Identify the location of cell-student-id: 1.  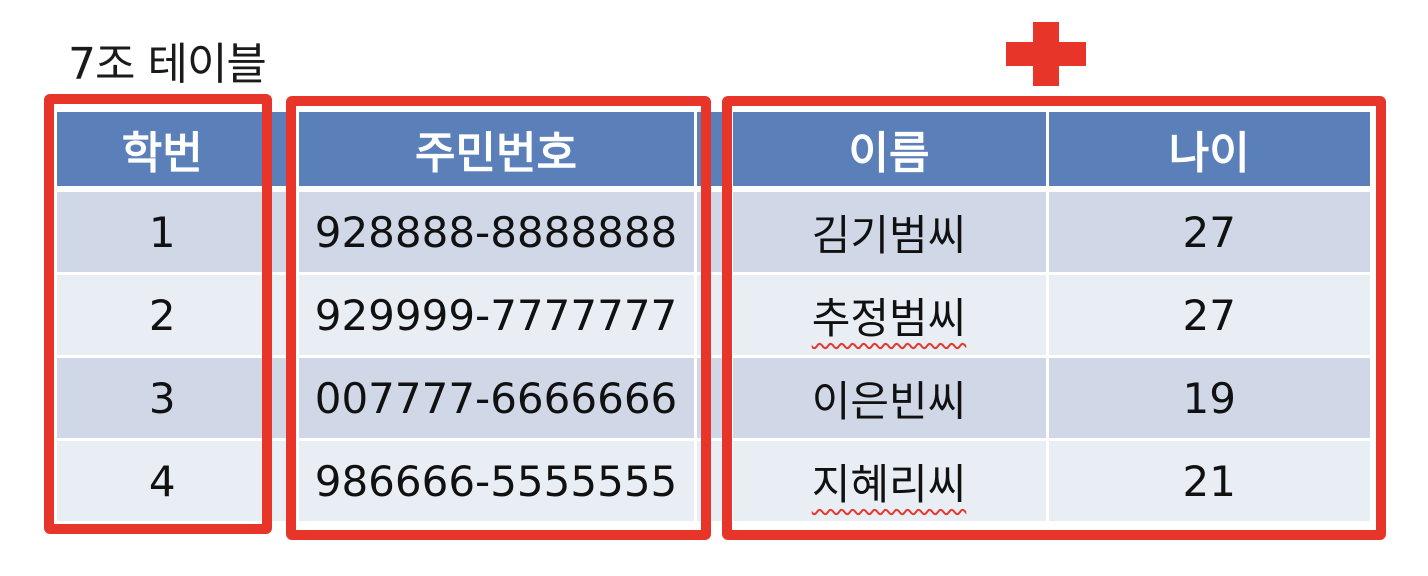
(164, 231).